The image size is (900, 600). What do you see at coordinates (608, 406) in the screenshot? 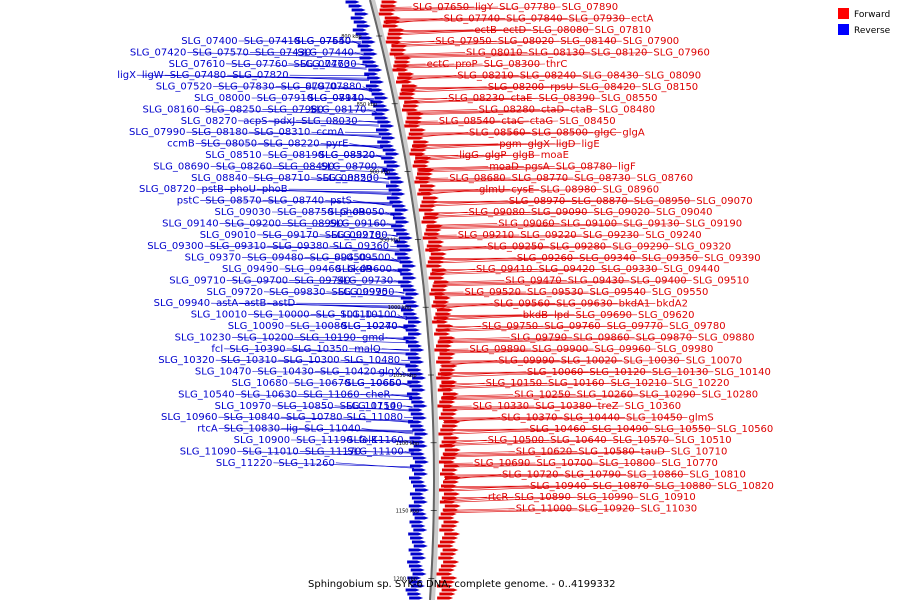
I see `forward-gene-label: trеZ` at bounding box center [608, 406].